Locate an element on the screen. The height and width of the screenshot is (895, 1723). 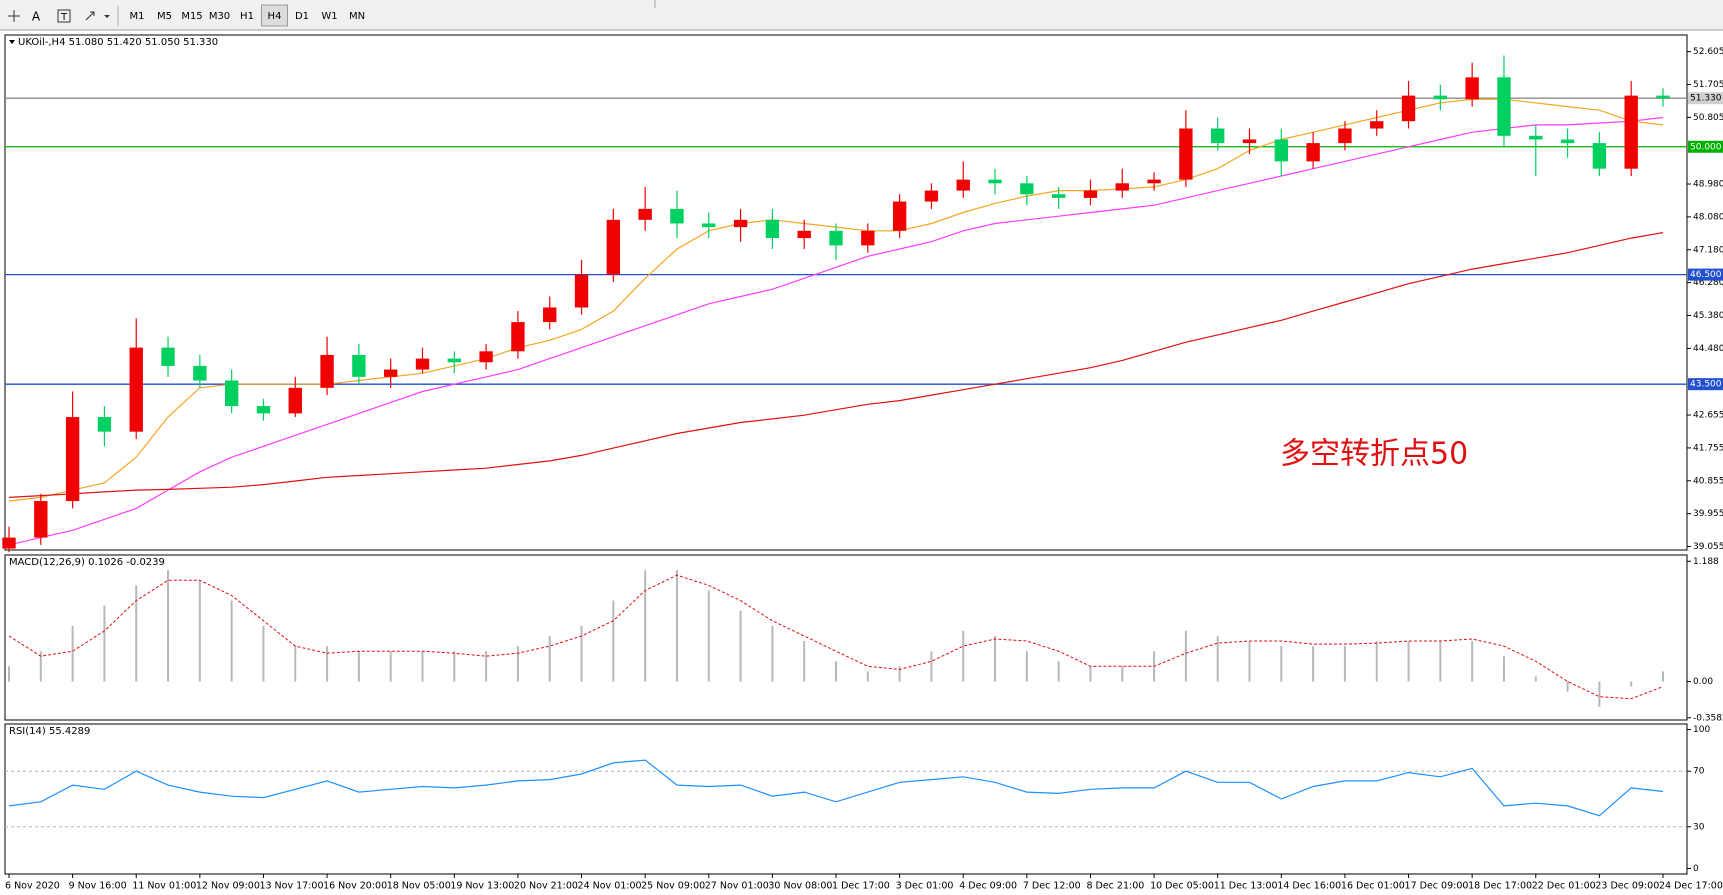
panel-title: MACD(12,26,9) 0.1026 -0.0239 is located at coordinates (87, 562).